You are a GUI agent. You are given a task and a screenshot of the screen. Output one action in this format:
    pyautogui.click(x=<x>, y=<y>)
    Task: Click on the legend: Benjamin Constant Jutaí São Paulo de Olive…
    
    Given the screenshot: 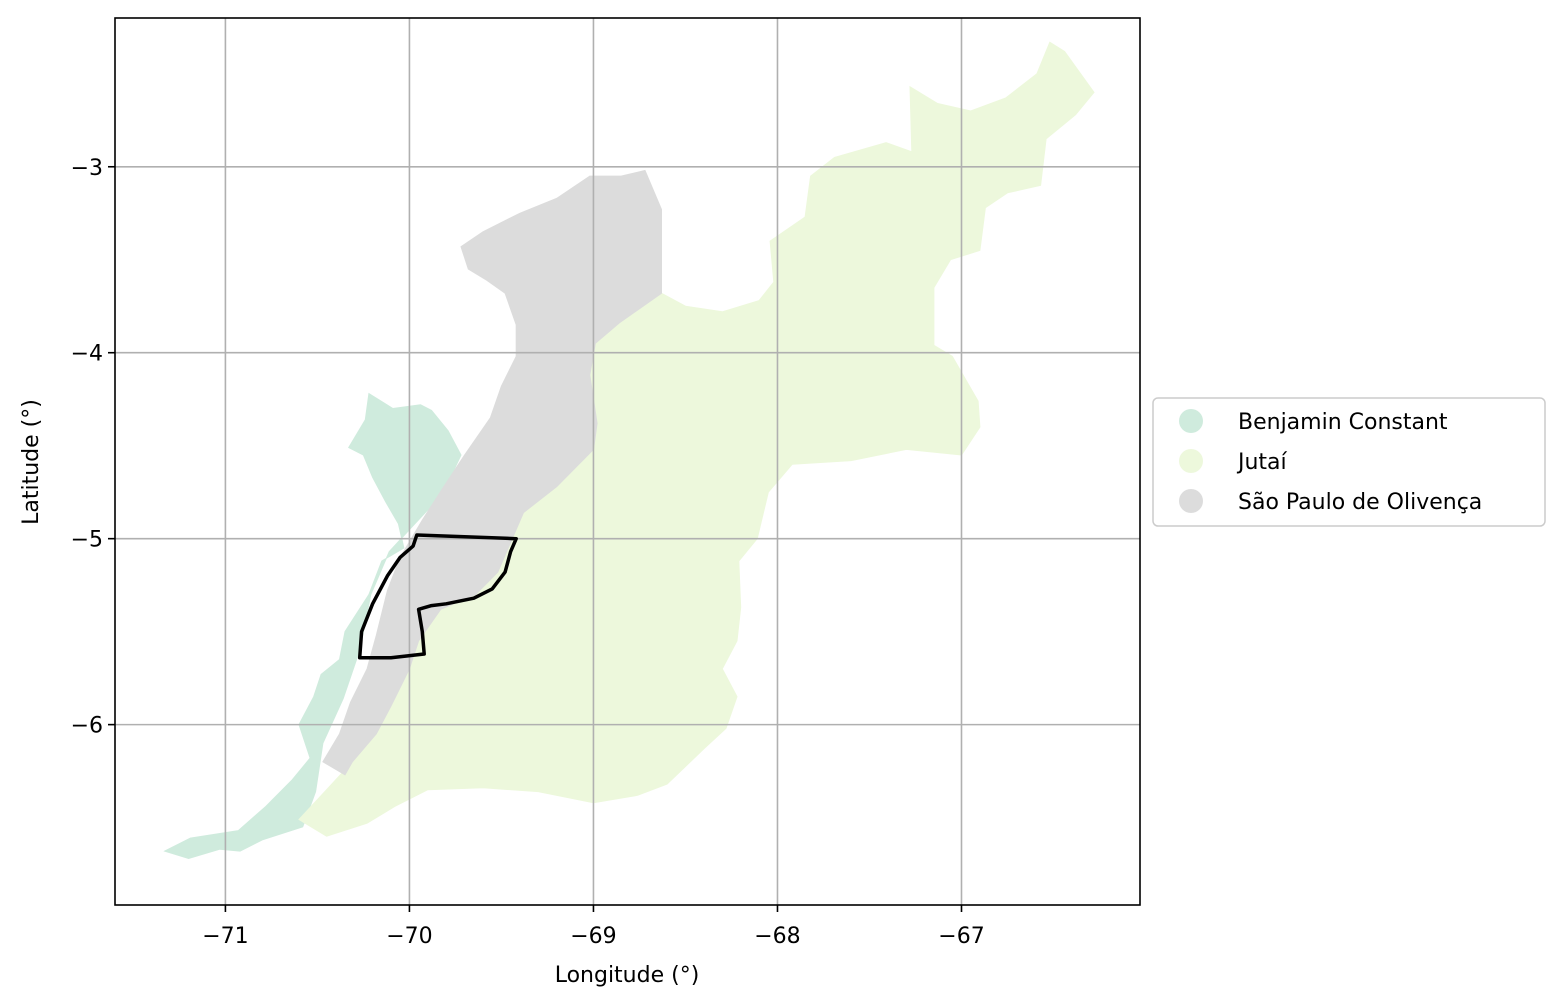 What is the action you would take?
    pyautogui.click(x=1349, y=462)
    